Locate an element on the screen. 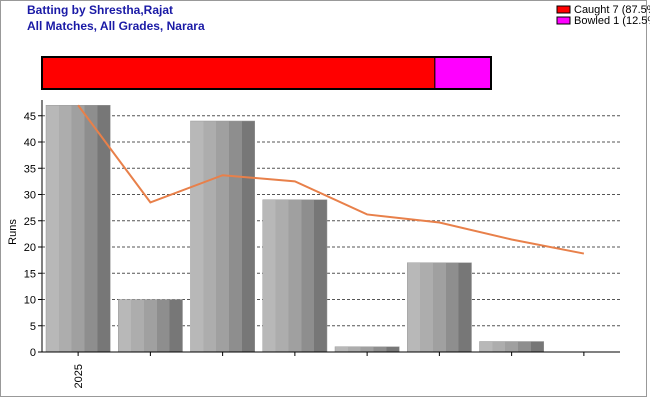  y-tick-label: 15 is located at coordinates (30, 274).